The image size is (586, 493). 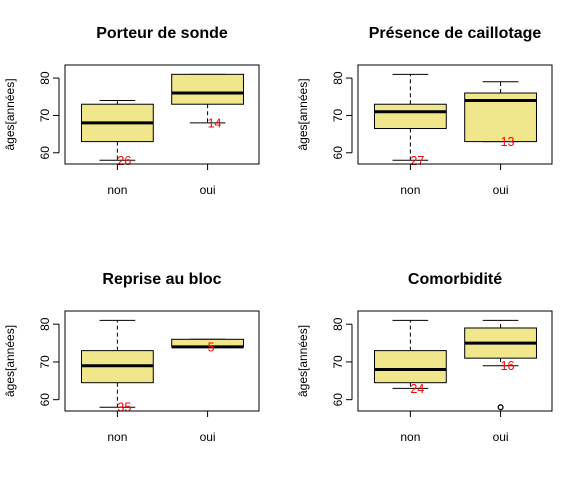 I want to click on box-non: 27, so click(x=410, y=120).